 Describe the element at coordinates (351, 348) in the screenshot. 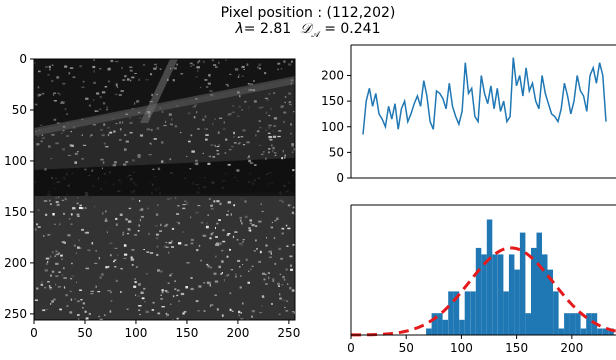

I see `hist-x-tick-label: 0` at that location.